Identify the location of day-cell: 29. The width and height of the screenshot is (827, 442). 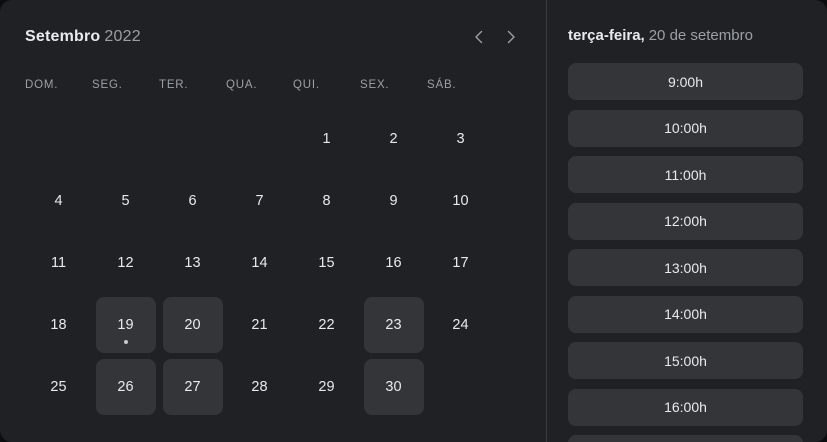
(326, 387).